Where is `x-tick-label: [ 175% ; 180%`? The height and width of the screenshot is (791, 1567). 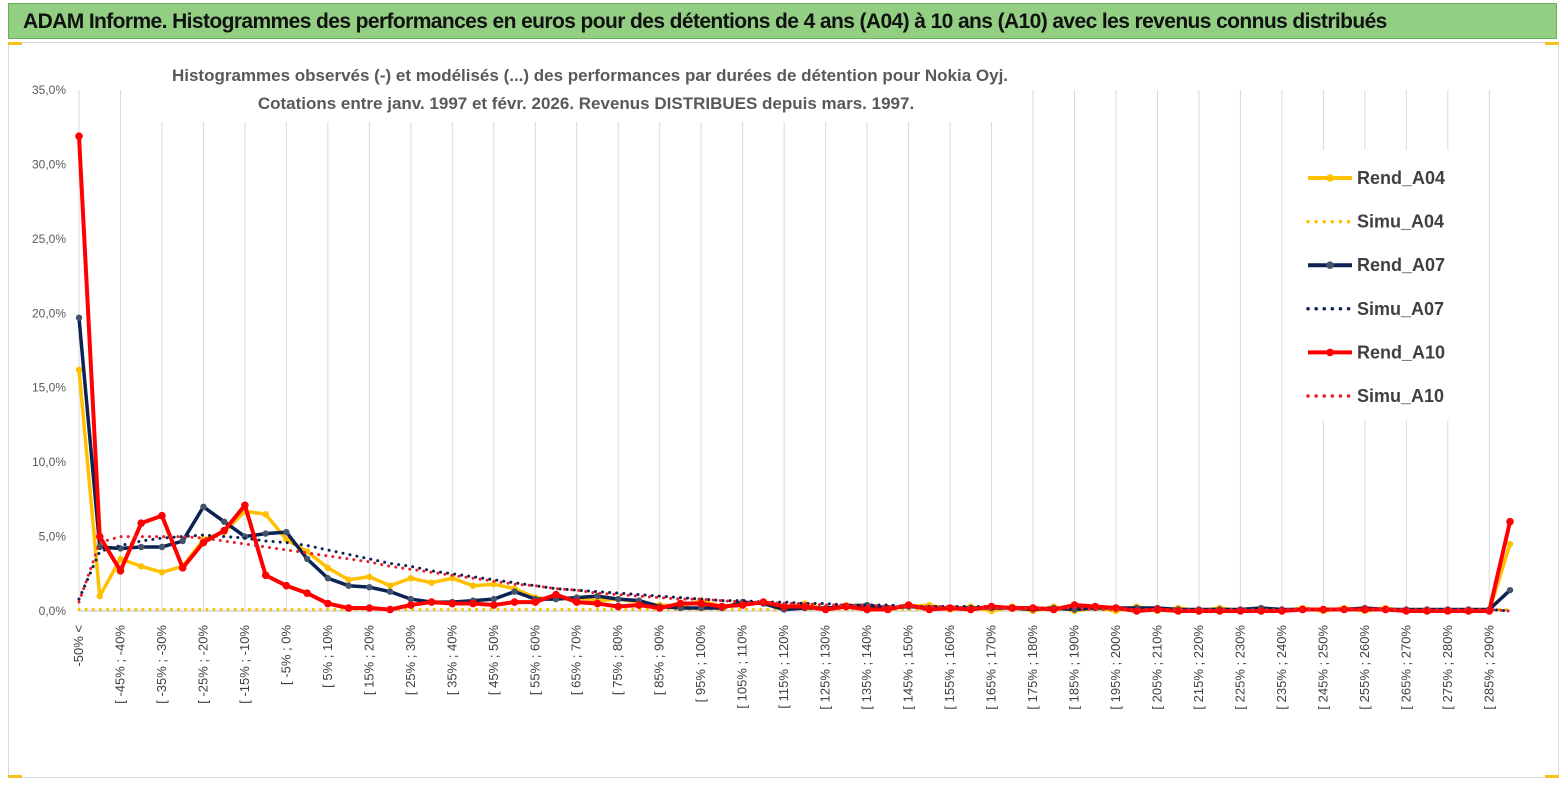 x-tick-label: [ 175% ; 180% is located at coordinates (1032, 667).